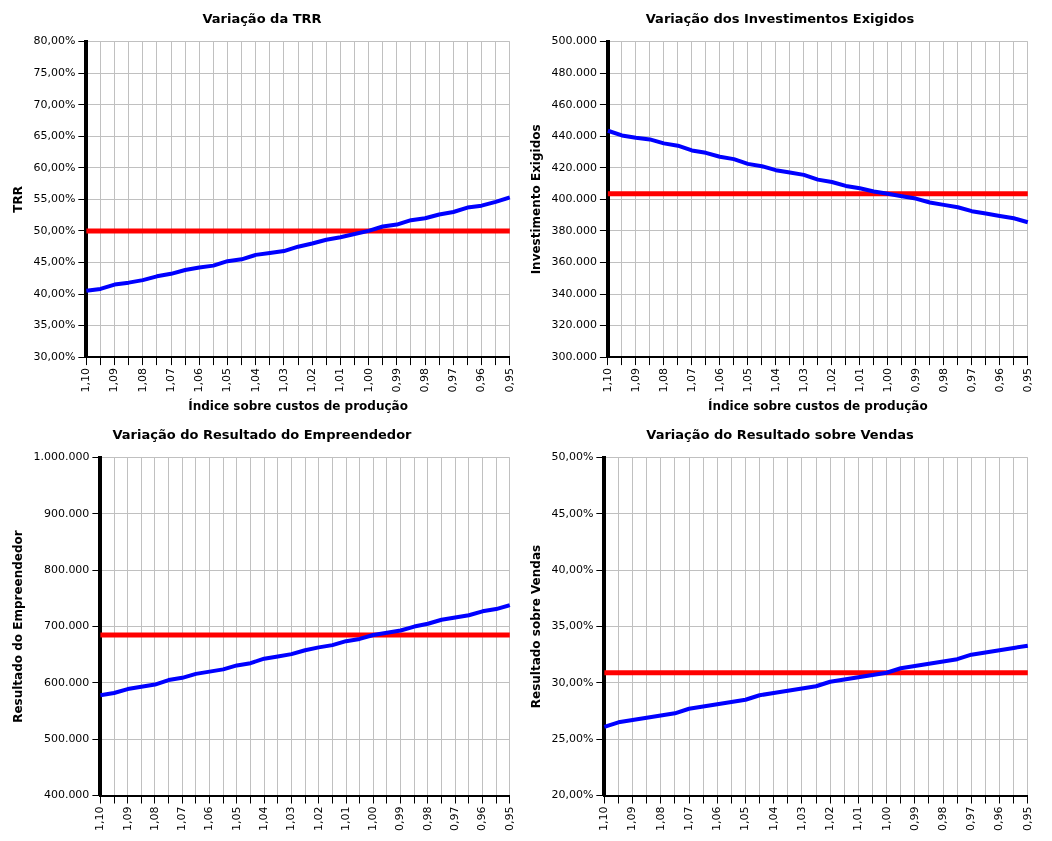  What do you see at coordinates (536, 199) in the screenshot?
I see `y-axis-title: Investimento Exigidos` at bounding box center [536, 199].